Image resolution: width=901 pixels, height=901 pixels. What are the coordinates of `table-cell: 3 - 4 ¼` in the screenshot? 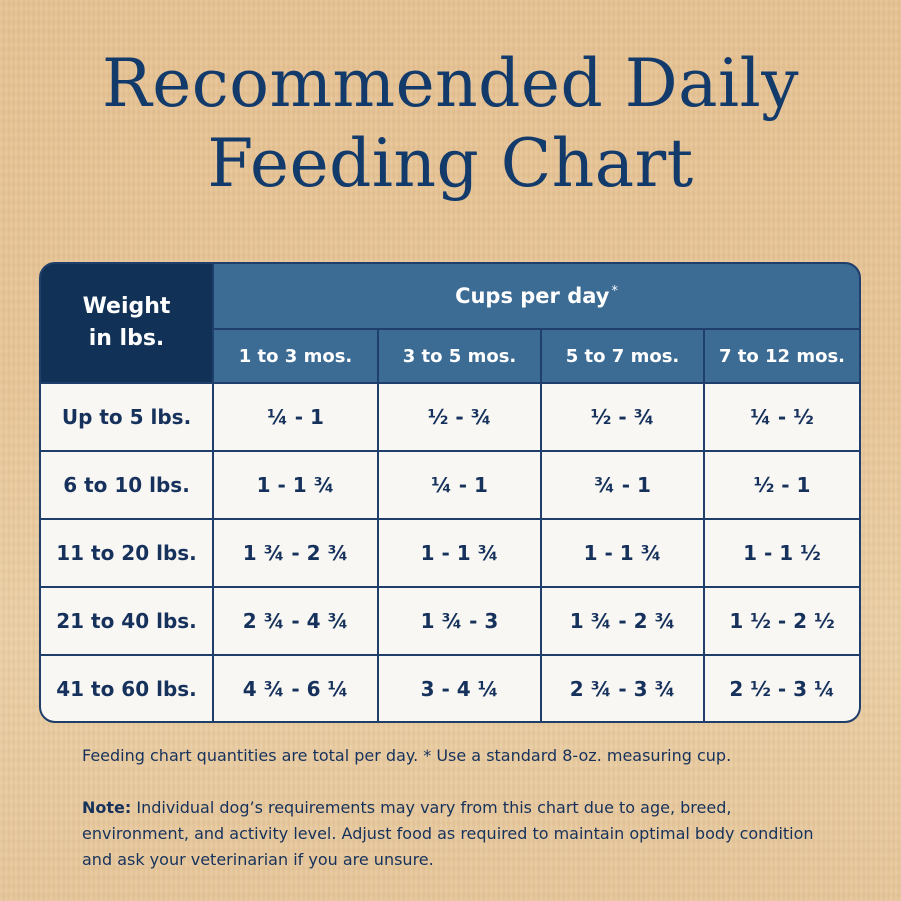 It's located at (460, 688).